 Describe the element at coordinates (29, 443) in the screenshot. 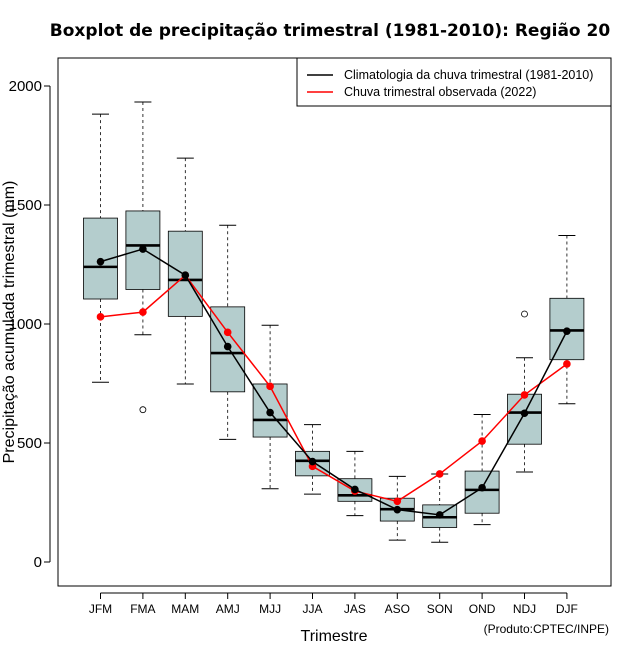

I see `y-tick-label: 500` at that location.